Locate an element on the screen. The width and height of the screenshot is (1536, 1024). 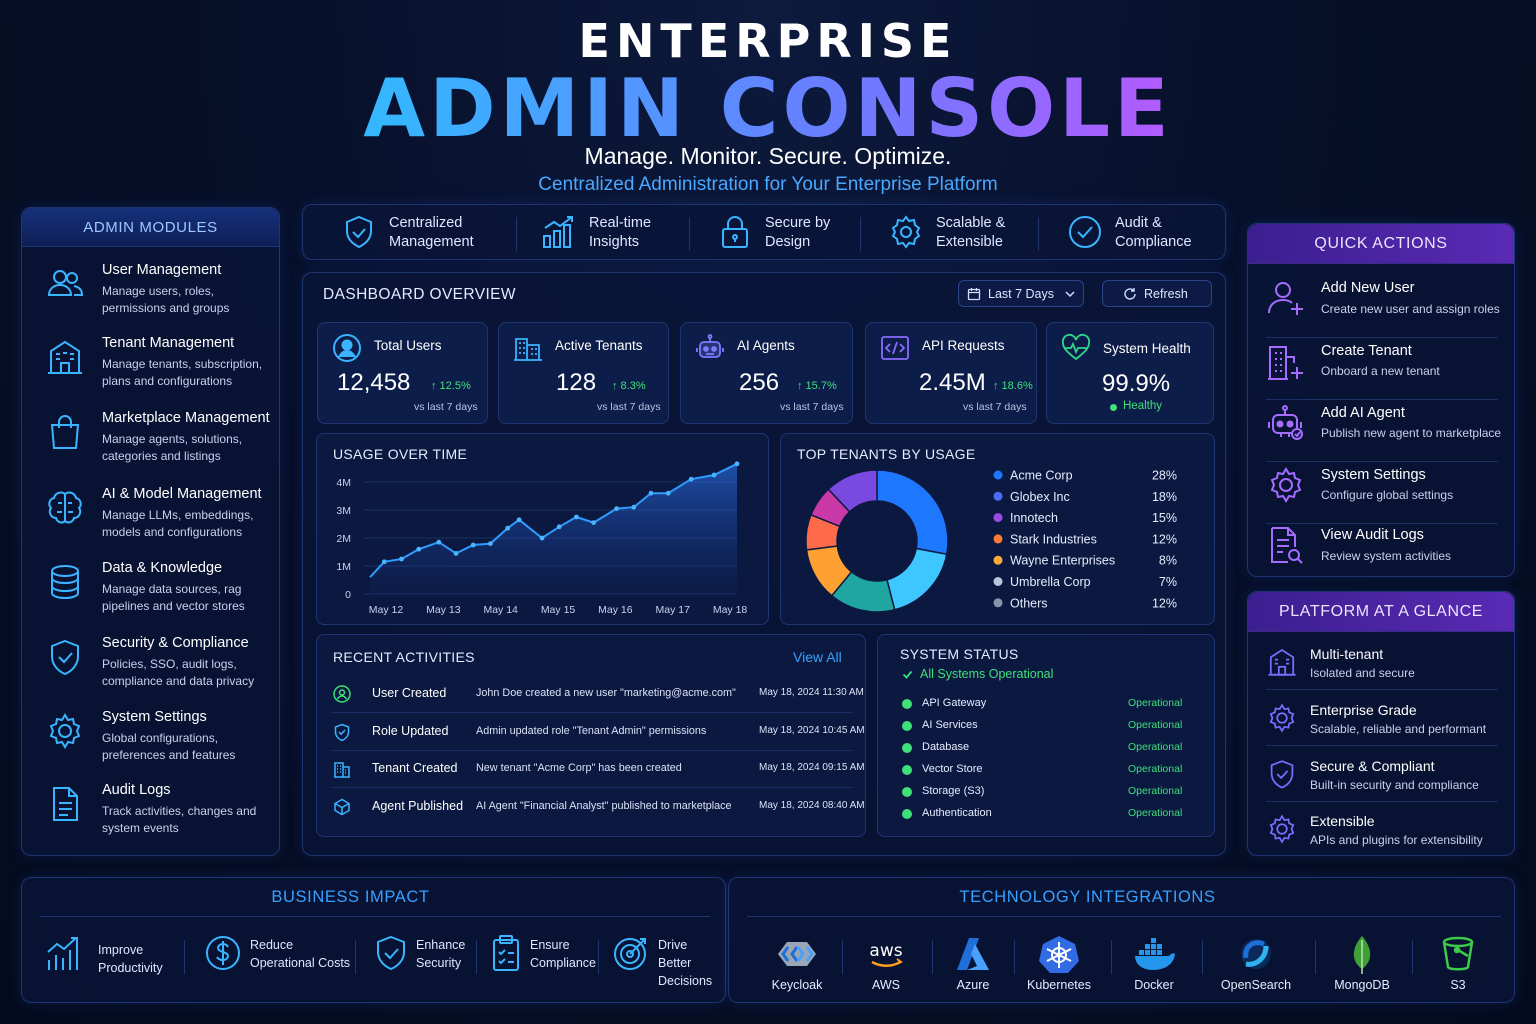
quick-action-create-tenant: Create Tenant Onboard a new tenant is located at coordinates (1382, 367).